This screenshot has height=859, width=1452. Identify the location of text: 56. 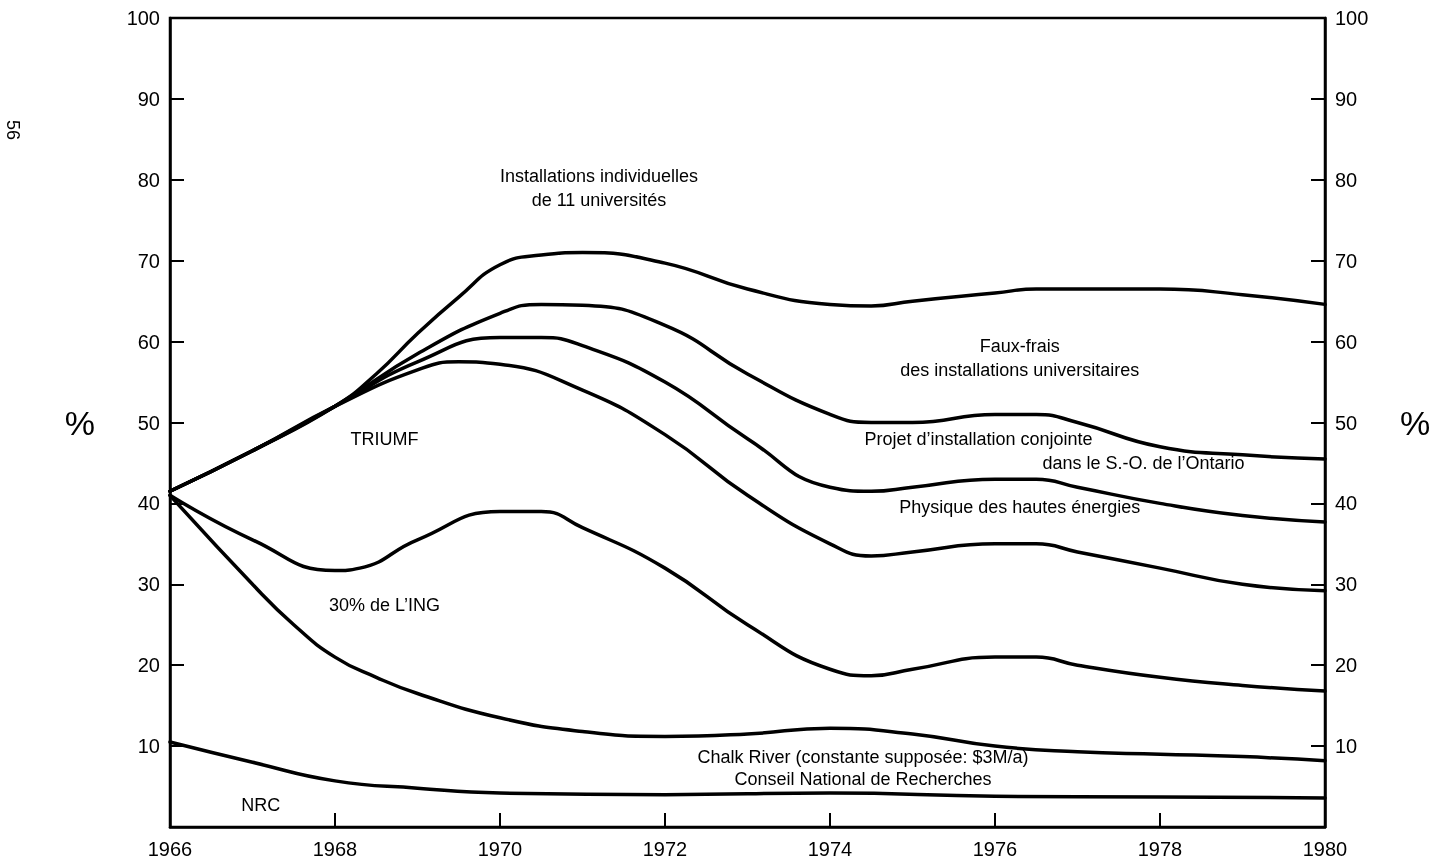
(13, 130).